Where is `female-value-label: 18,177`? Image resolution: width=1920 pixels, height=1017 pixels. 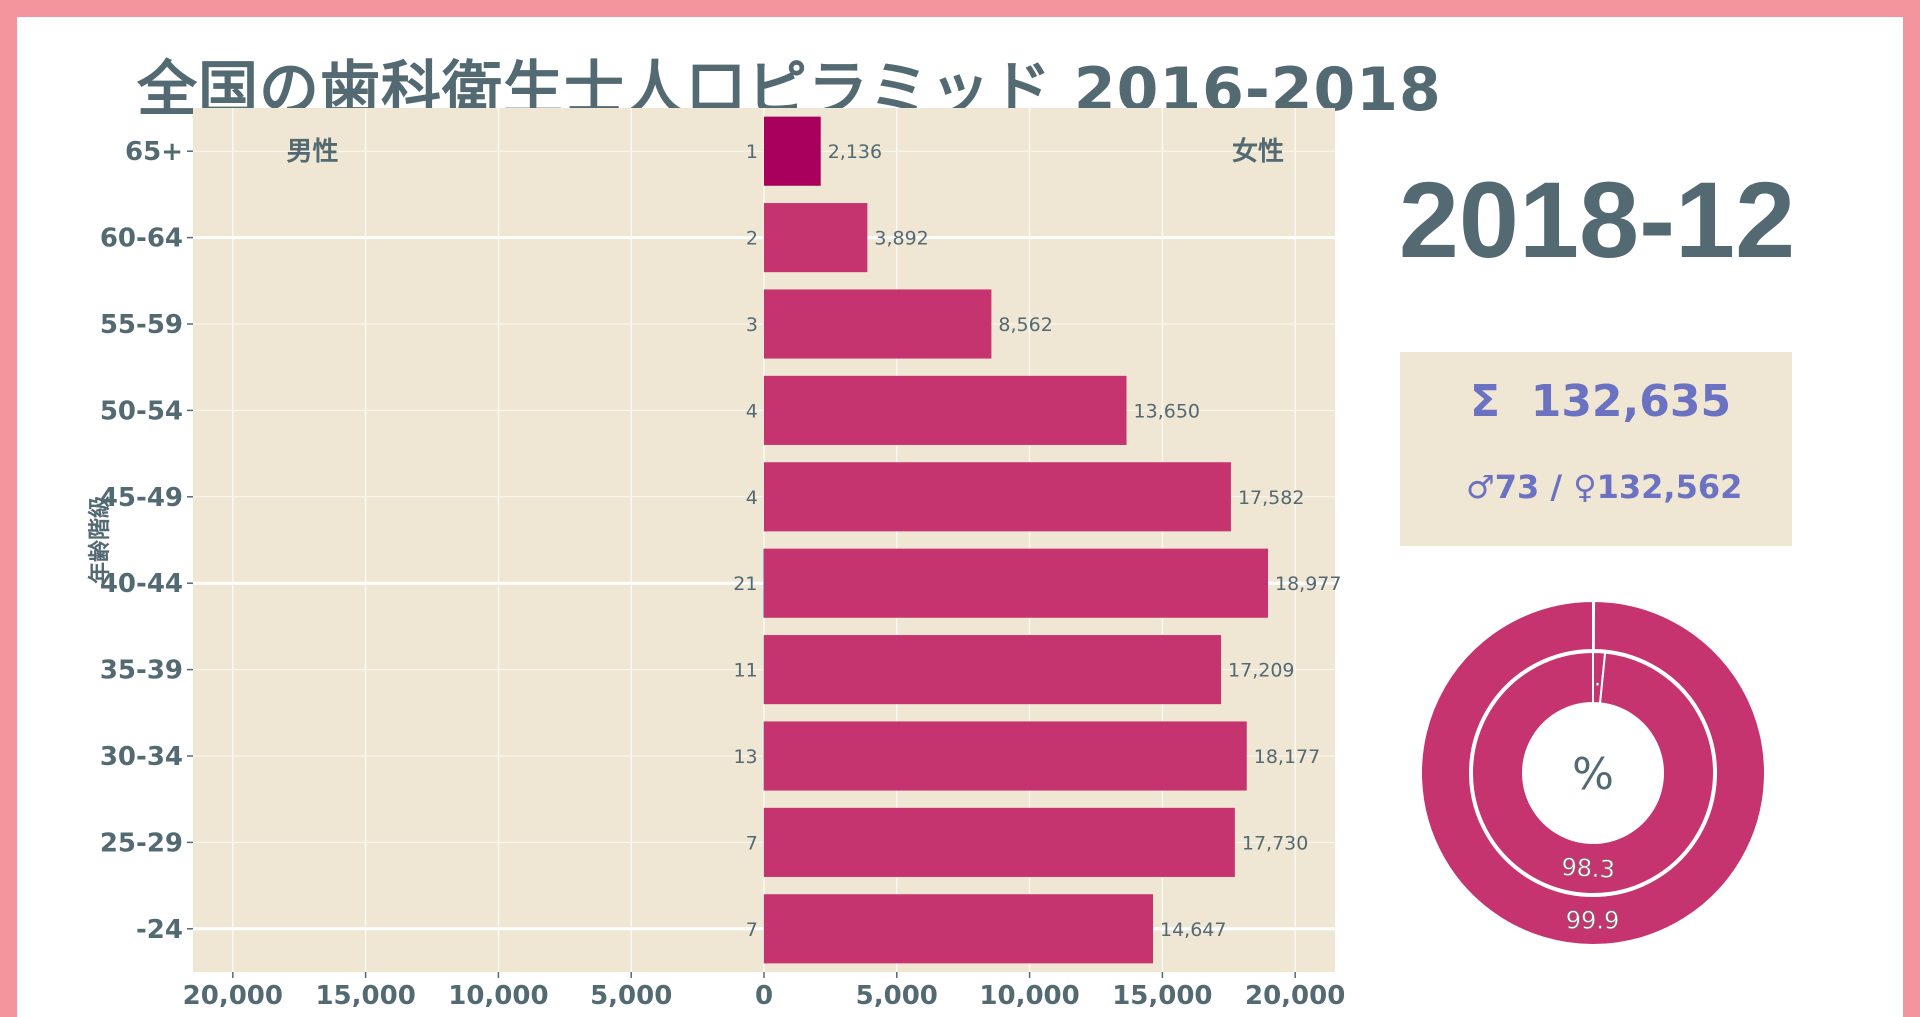 female-value-label: 18,177 is located at coordinates (1287, 757).